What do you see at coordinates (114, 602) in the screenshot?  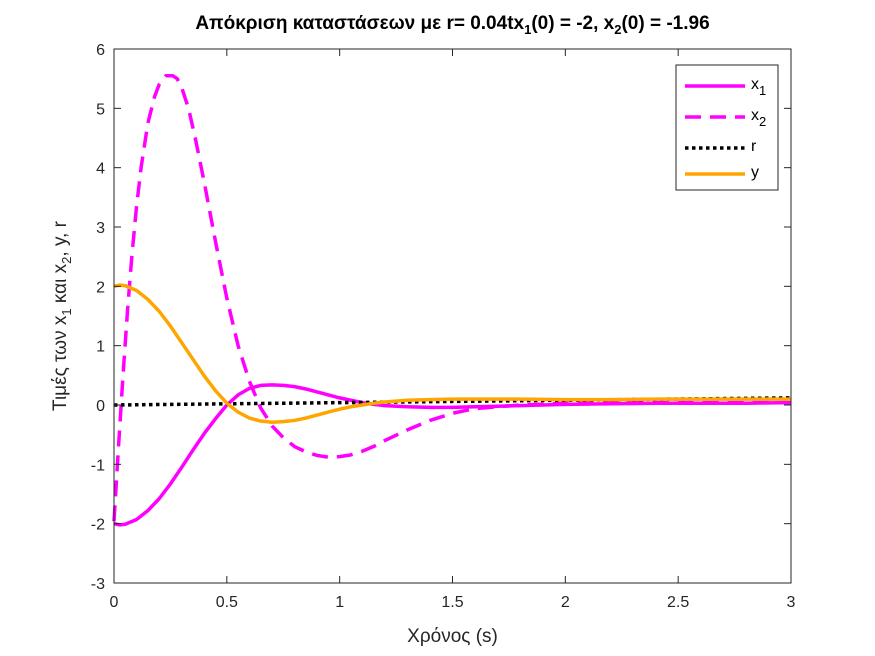 I see `x-tick-label: 0` at bounding box center [114, 602].